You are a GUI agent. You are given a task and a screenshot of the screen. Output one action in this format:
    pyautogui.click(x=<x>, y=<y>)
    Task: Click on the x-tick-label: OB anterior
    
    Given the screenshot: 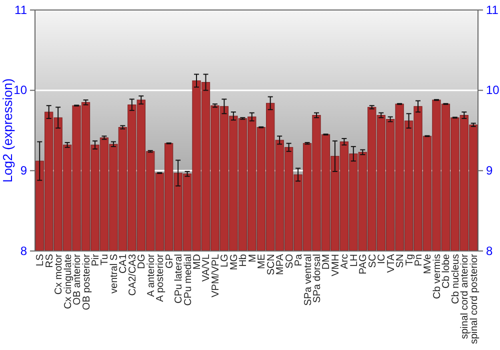 What is the action you would take?
    pyautogui.click(x=78, y=279)
    